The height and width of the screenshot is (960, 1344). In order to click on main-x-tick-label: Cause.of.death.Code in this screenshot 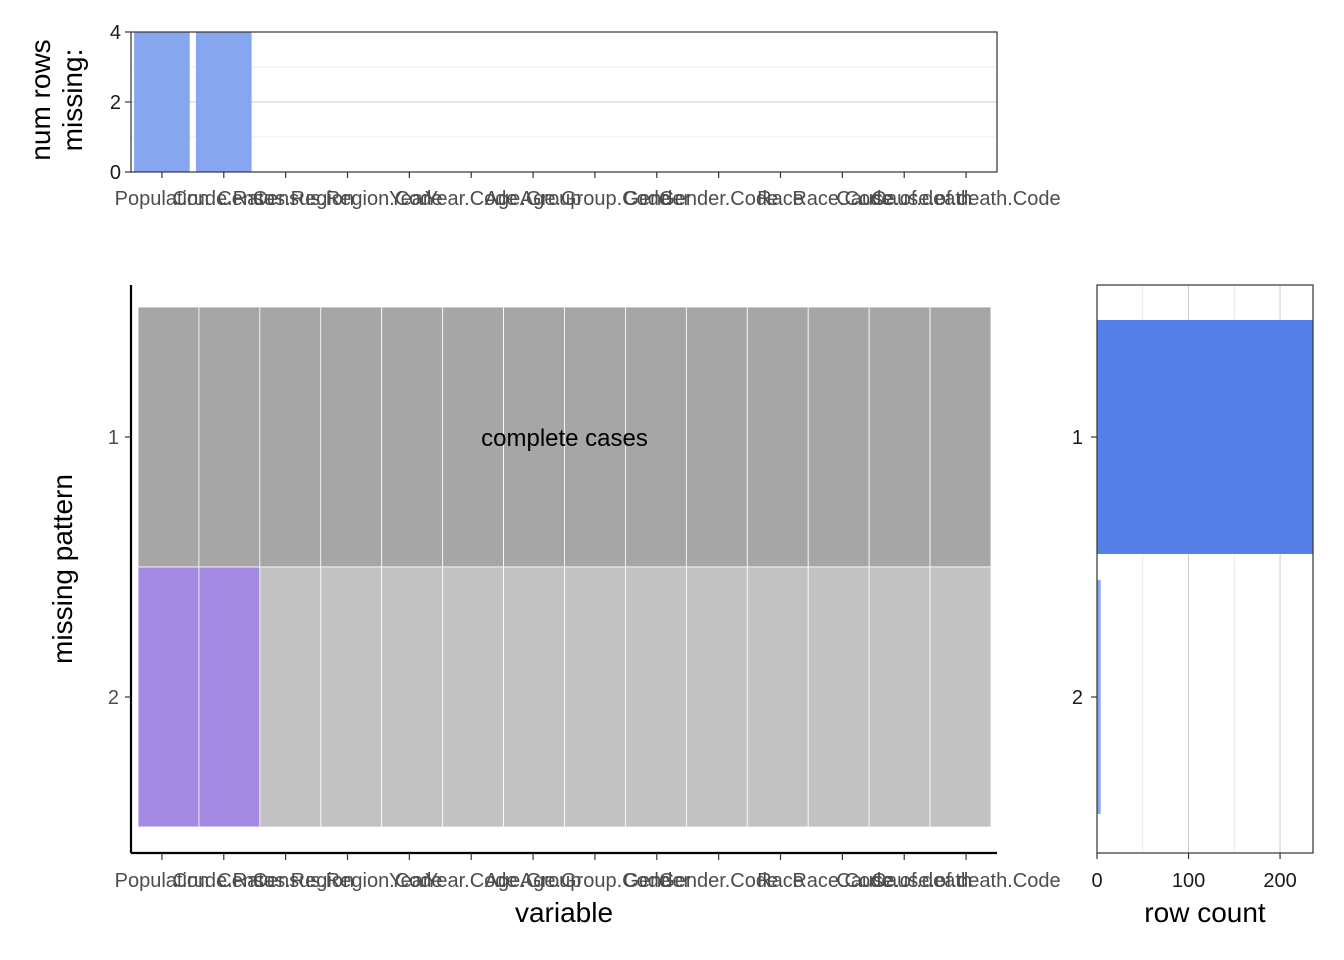, I will do `click(966, 881)`.